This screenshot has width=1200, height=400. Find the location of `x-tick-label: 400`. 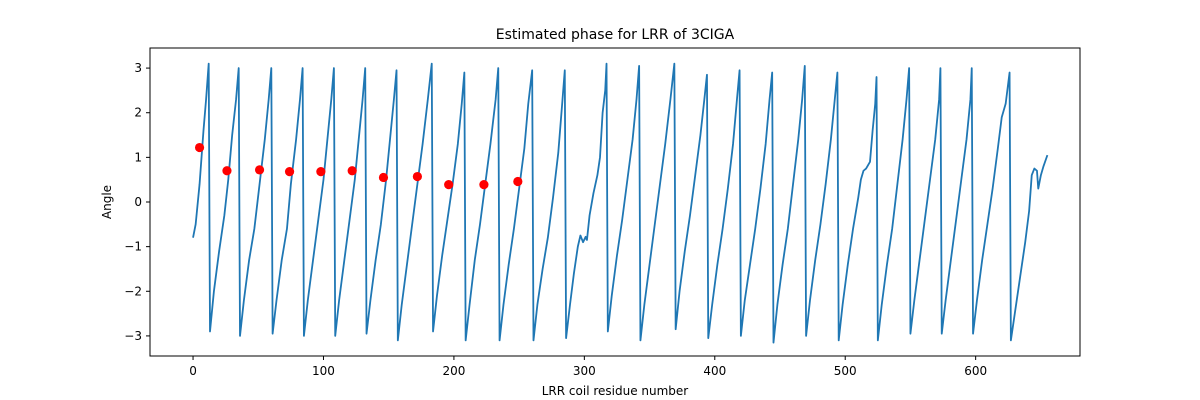

x-tick-label: 400 is located at coordinates (714, 371).